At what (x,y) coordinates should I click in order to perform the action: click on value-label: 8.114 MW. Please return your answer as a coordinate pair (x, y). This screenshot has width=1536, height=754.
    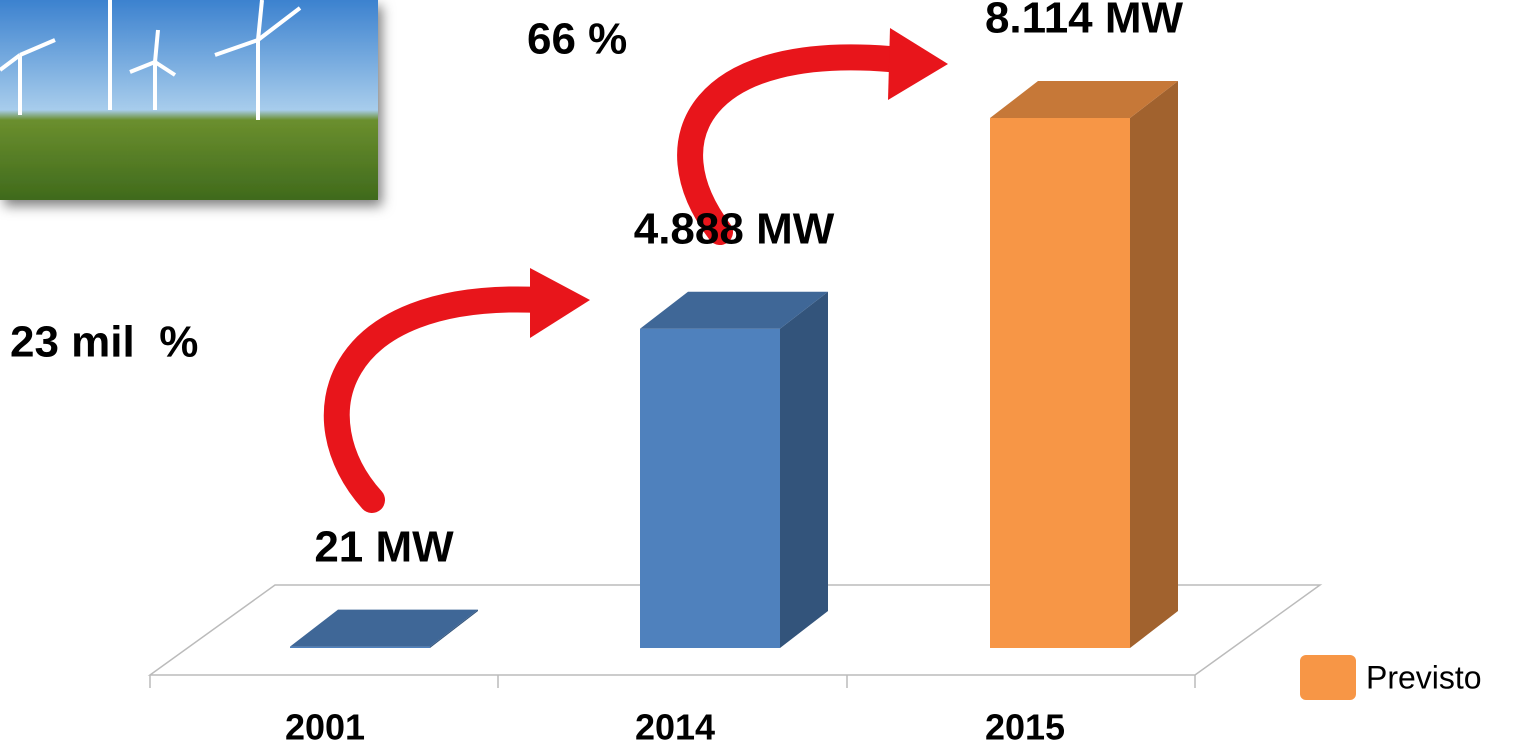
    Looking at the image, I should click on (1084, 21).